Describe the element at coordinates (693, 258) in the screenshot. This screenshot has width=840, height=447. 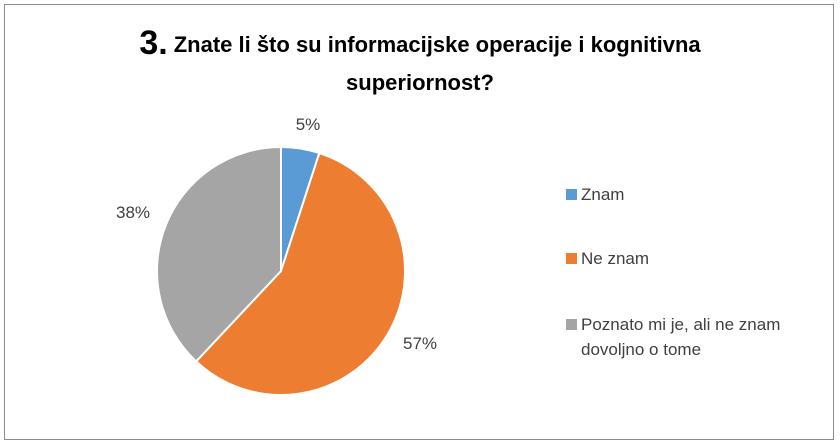
I see `legend-item-ne-znam: Ne znam` at that location.